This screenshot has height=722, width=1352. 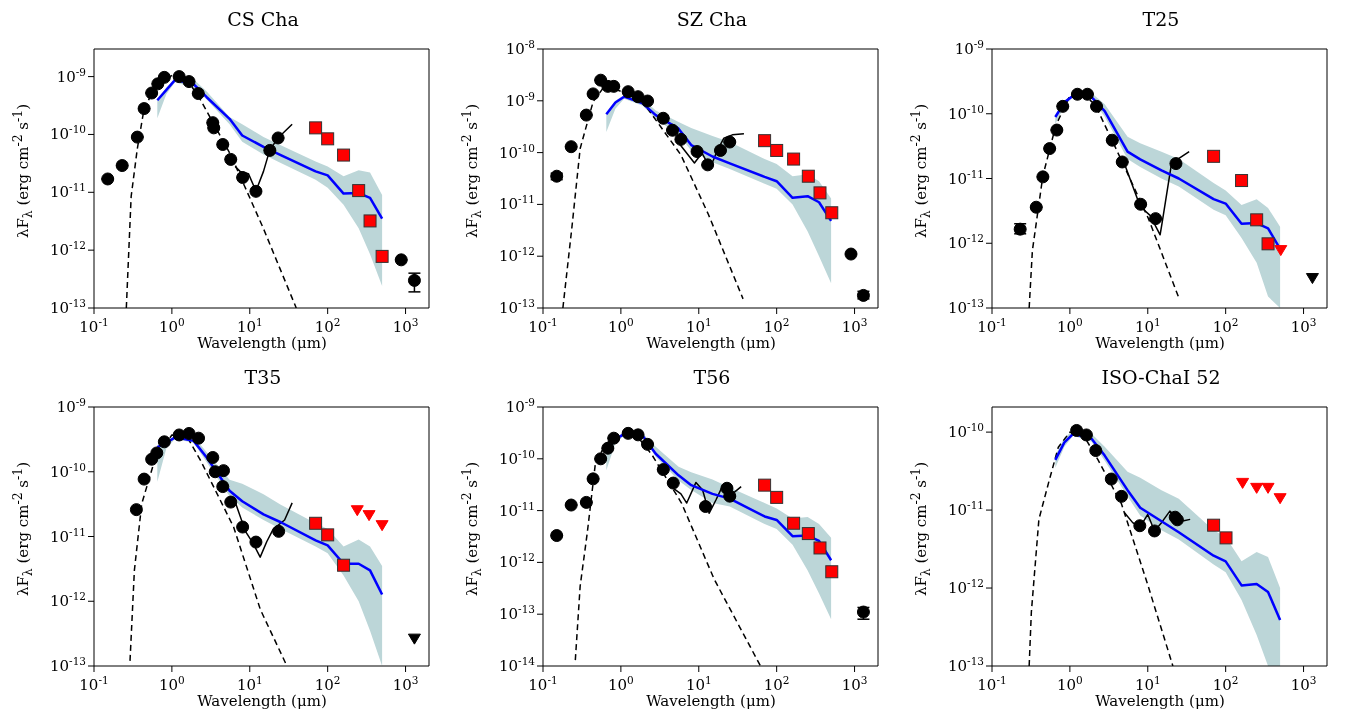 I want to click on chart-title: SZ Cha, so click(x=712, y=19).